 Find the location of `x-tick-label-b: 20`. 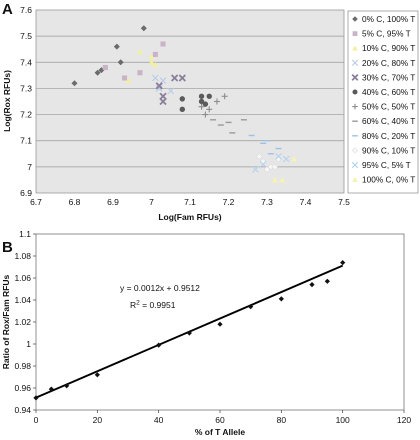

x-tick-label-b: 20 is located at coordinates (98, 420).